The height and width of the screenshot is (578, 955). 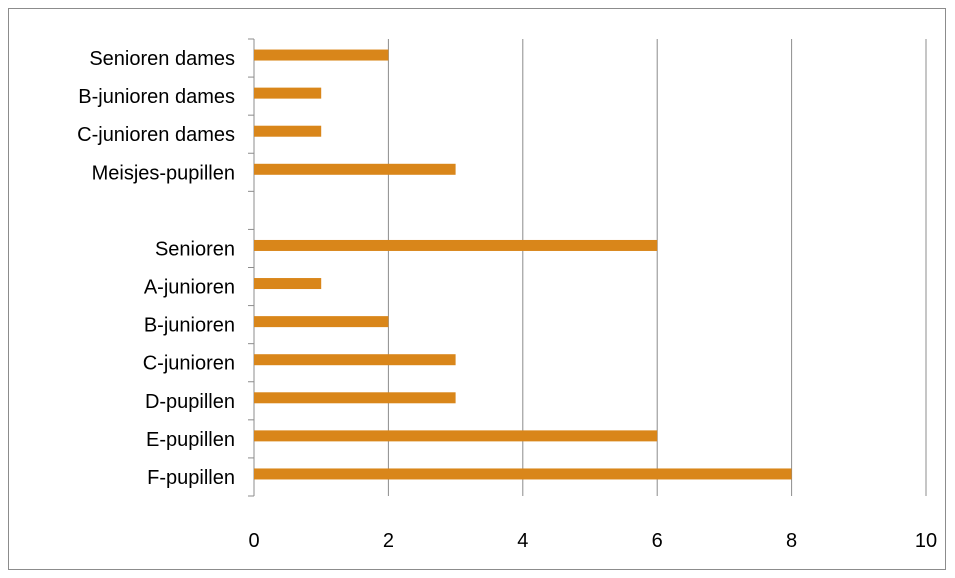 What do you see at coordinates (189, 326) in the screenshot?
I see `category-label: B-junioren` at bounding box center [189, 326].